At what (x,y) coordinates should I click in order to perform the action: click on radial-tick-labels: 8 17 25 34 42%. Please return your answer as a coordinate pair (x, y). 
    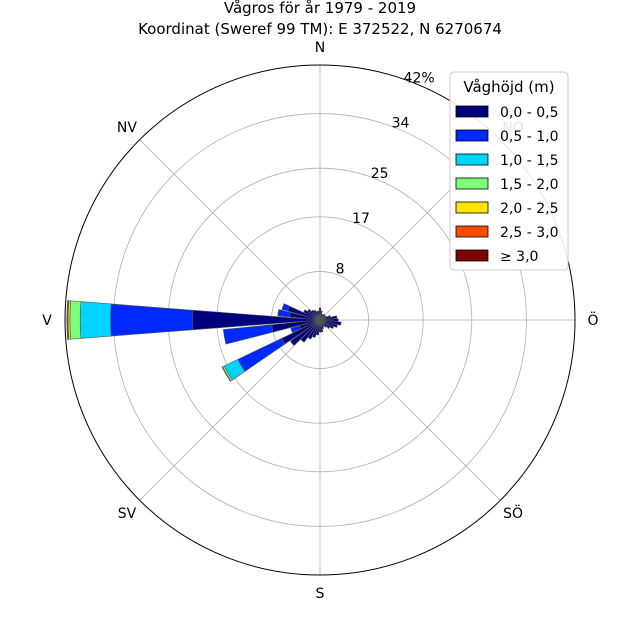
    Looking at the image, I should click on (385, 174).